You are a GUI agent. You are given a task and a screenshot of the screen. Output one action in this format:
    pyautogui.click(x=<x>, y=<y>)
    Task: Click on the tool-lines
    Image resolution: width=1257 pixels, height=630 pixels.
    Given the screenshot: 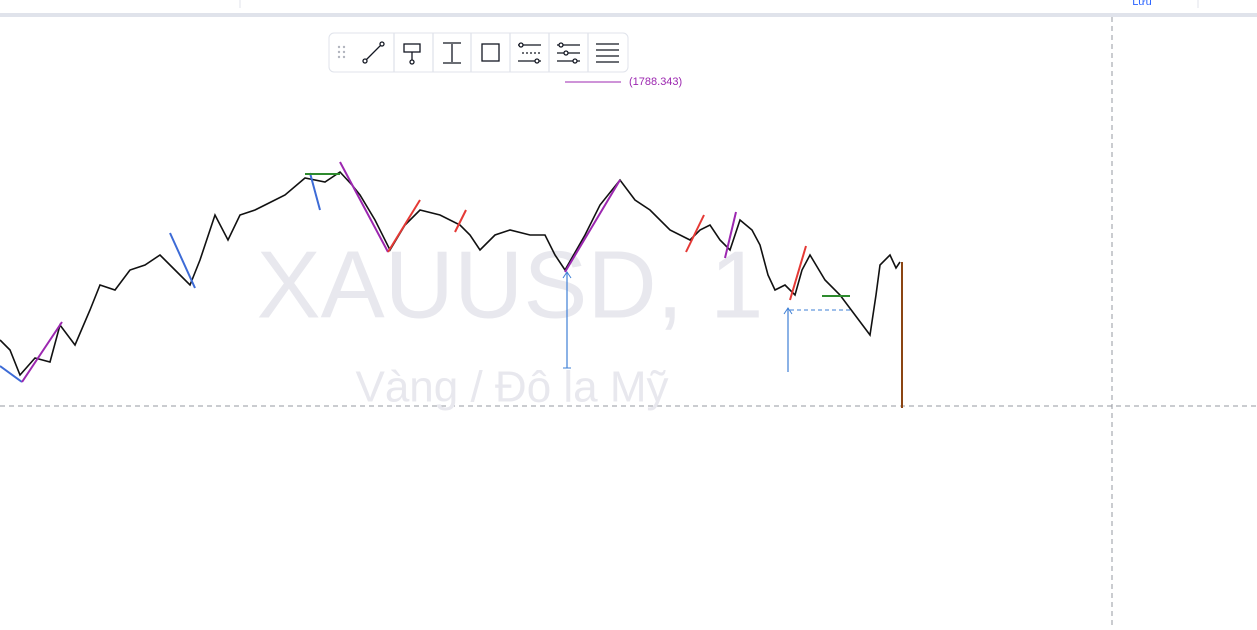 What is the action you would take?
    pyautogui.click(x=607, y=53)
    